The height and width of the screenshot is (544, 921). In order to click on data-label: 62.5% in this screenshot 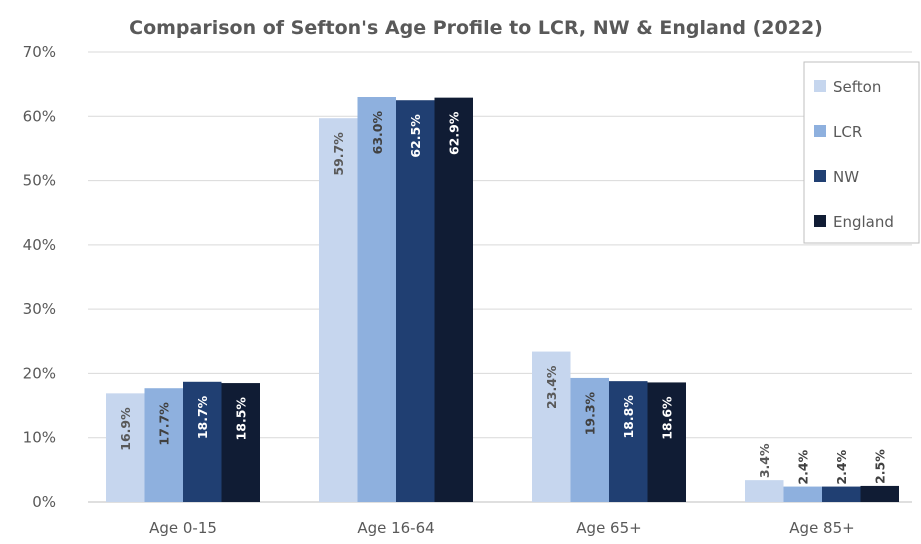, I will do `click(415, 136)`.